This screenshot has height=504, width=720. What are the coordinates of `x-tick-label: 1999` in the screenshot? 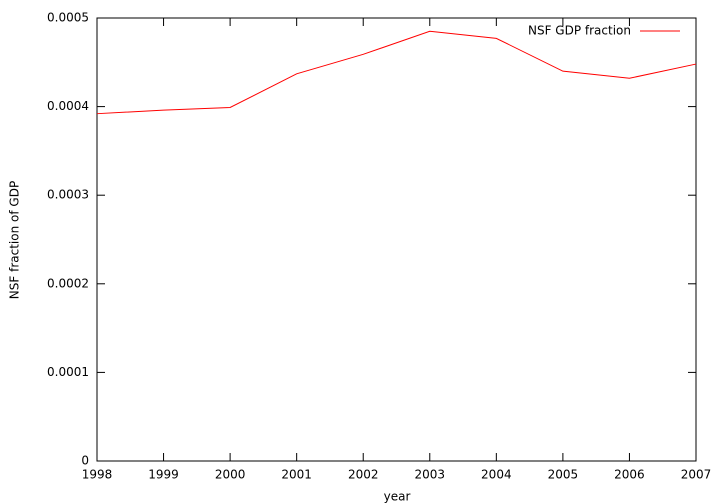 It's located at (163, 475).